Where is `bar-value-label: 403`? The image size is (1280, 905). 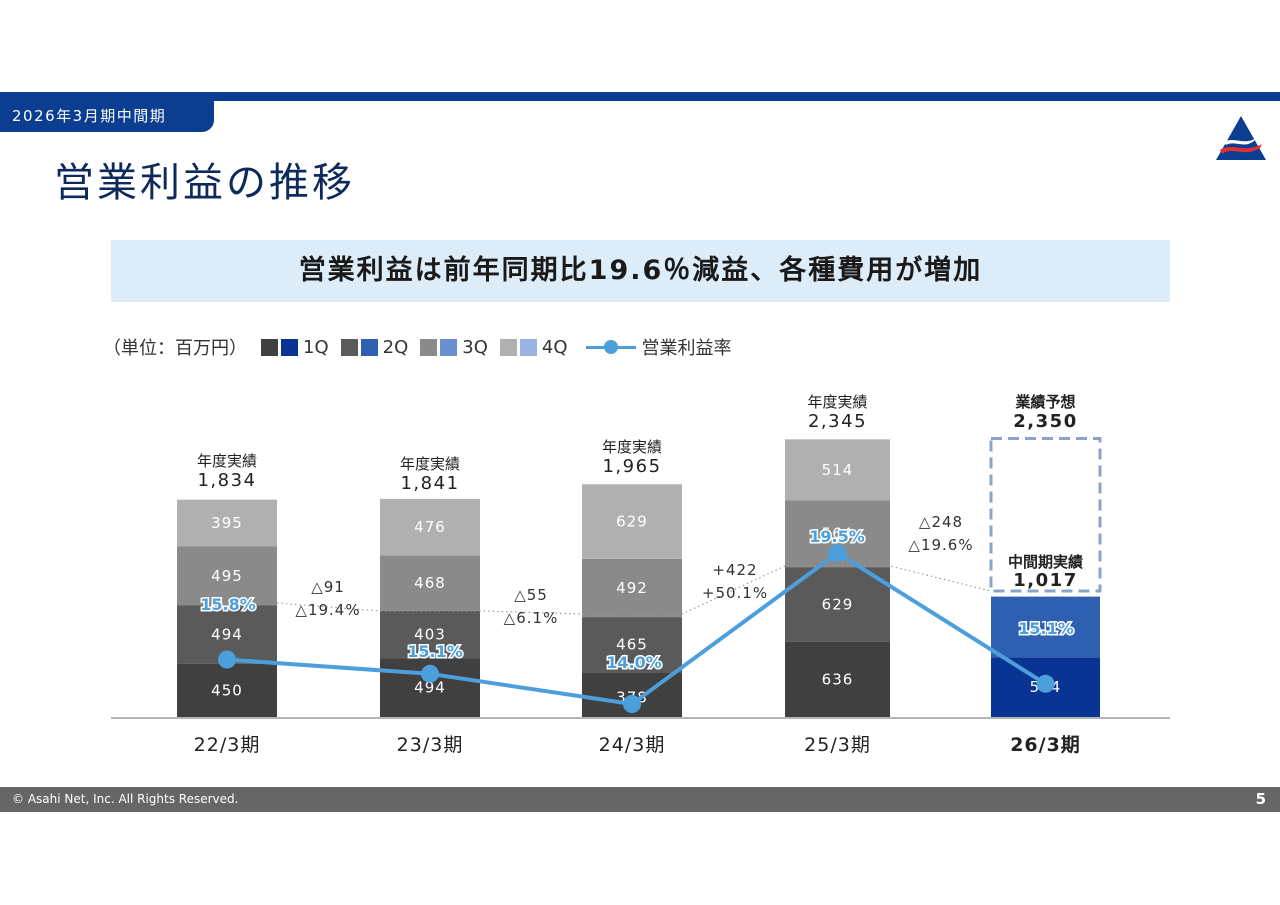
bar-value-label: 403 is located at coordinates (430, 635).